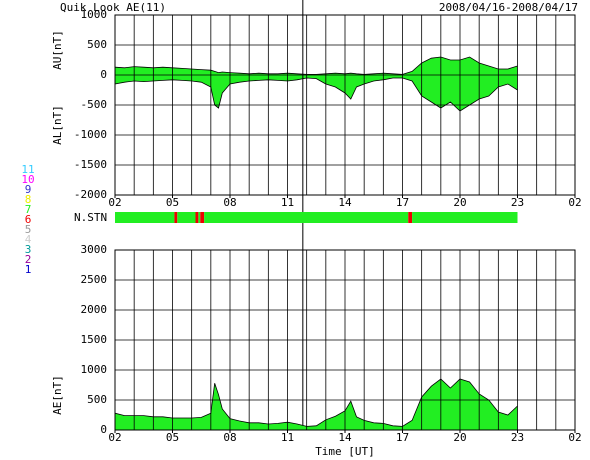 The width and height of the screenshot is (590, 460). What do you see at coordinates (94, 249) in the screenshot?
I see `y-tick-label: 3000` at bounding box center [94, 249].